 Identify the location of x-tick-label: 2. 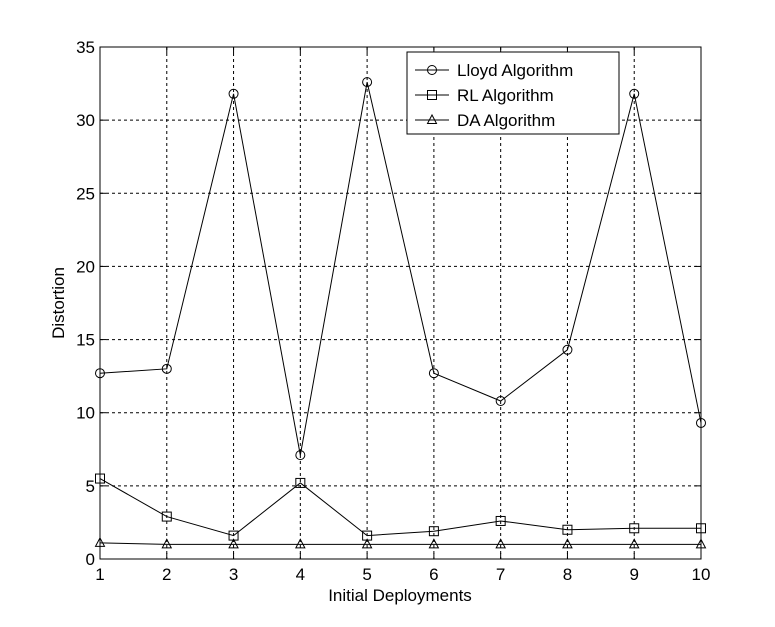
(166, 574).